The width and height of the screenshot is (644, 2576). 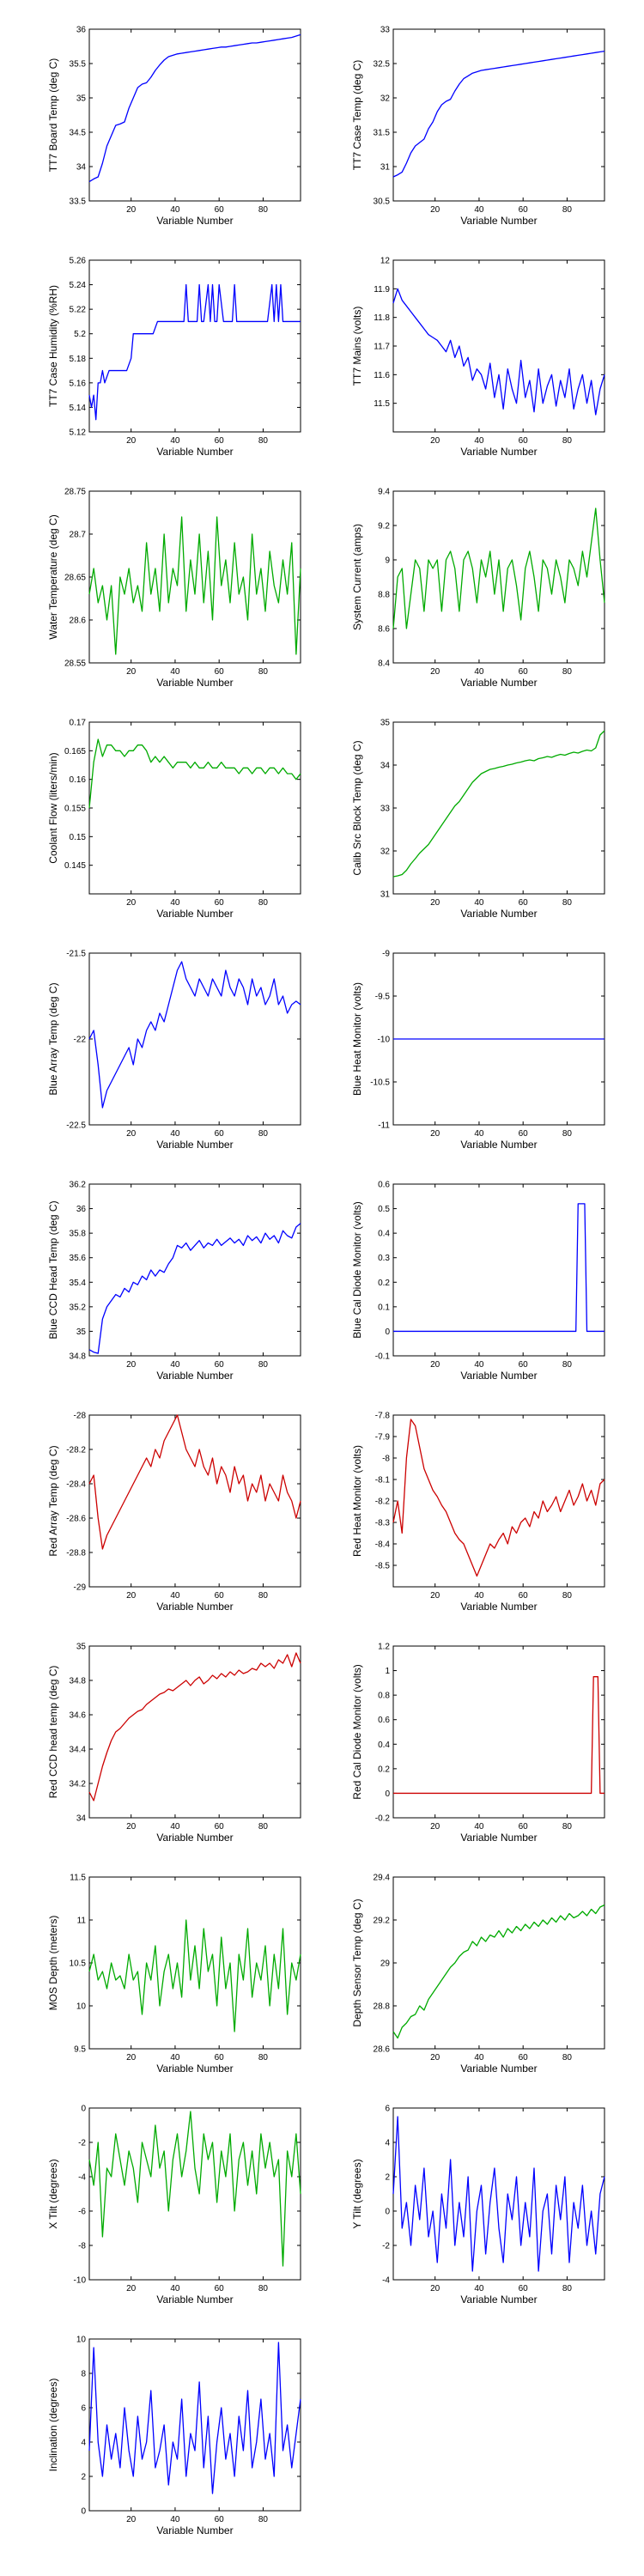 I want to click on y-tick-label: 12, so click(x=386, y=261).